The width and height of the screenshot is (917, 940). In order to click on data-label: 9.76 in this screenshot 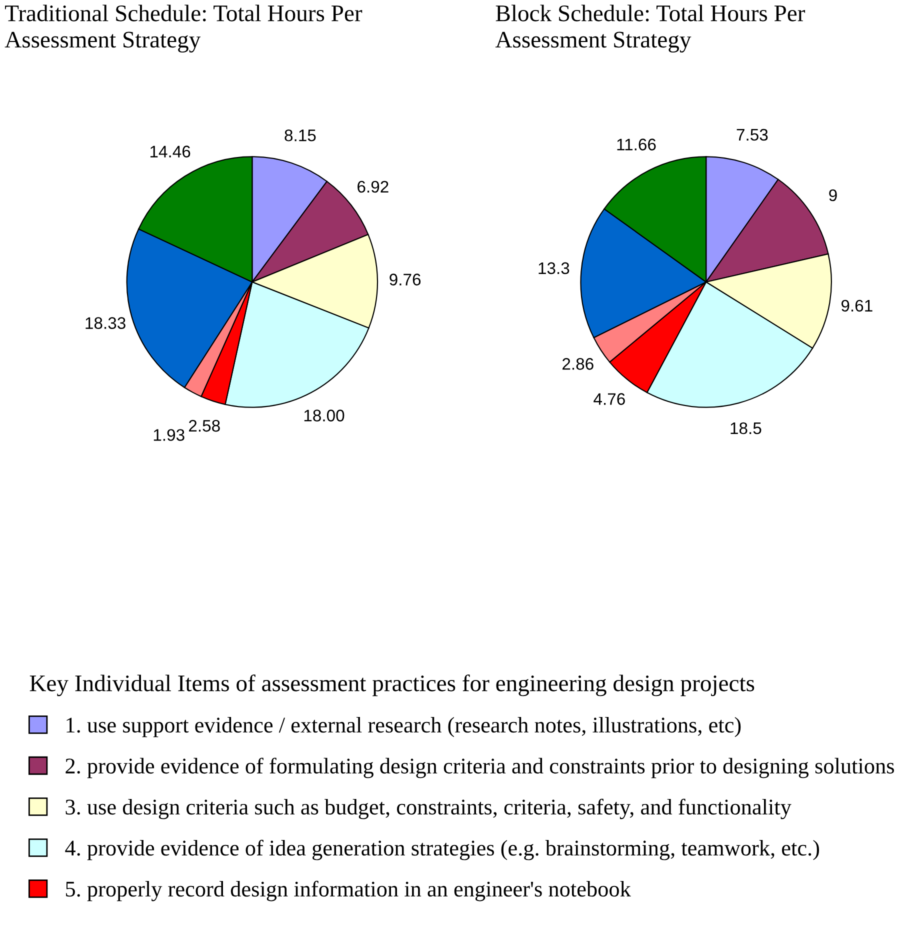, I will do `click(405, 280)`.